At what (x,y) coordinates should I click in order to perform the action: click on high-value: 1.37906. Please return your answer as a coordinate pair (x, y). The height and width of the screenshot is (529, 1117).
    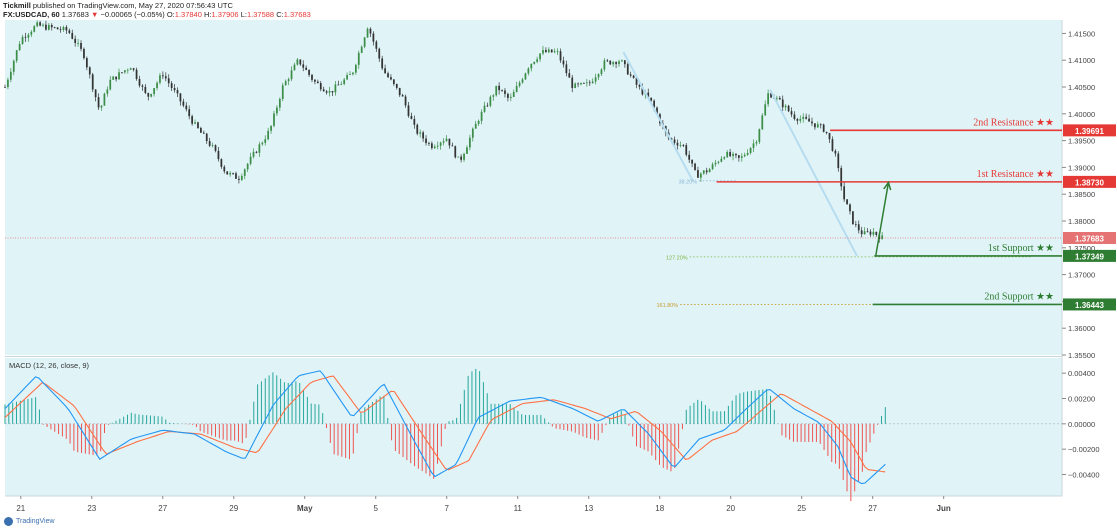
    Looking at the image, I should click on (225, 14).